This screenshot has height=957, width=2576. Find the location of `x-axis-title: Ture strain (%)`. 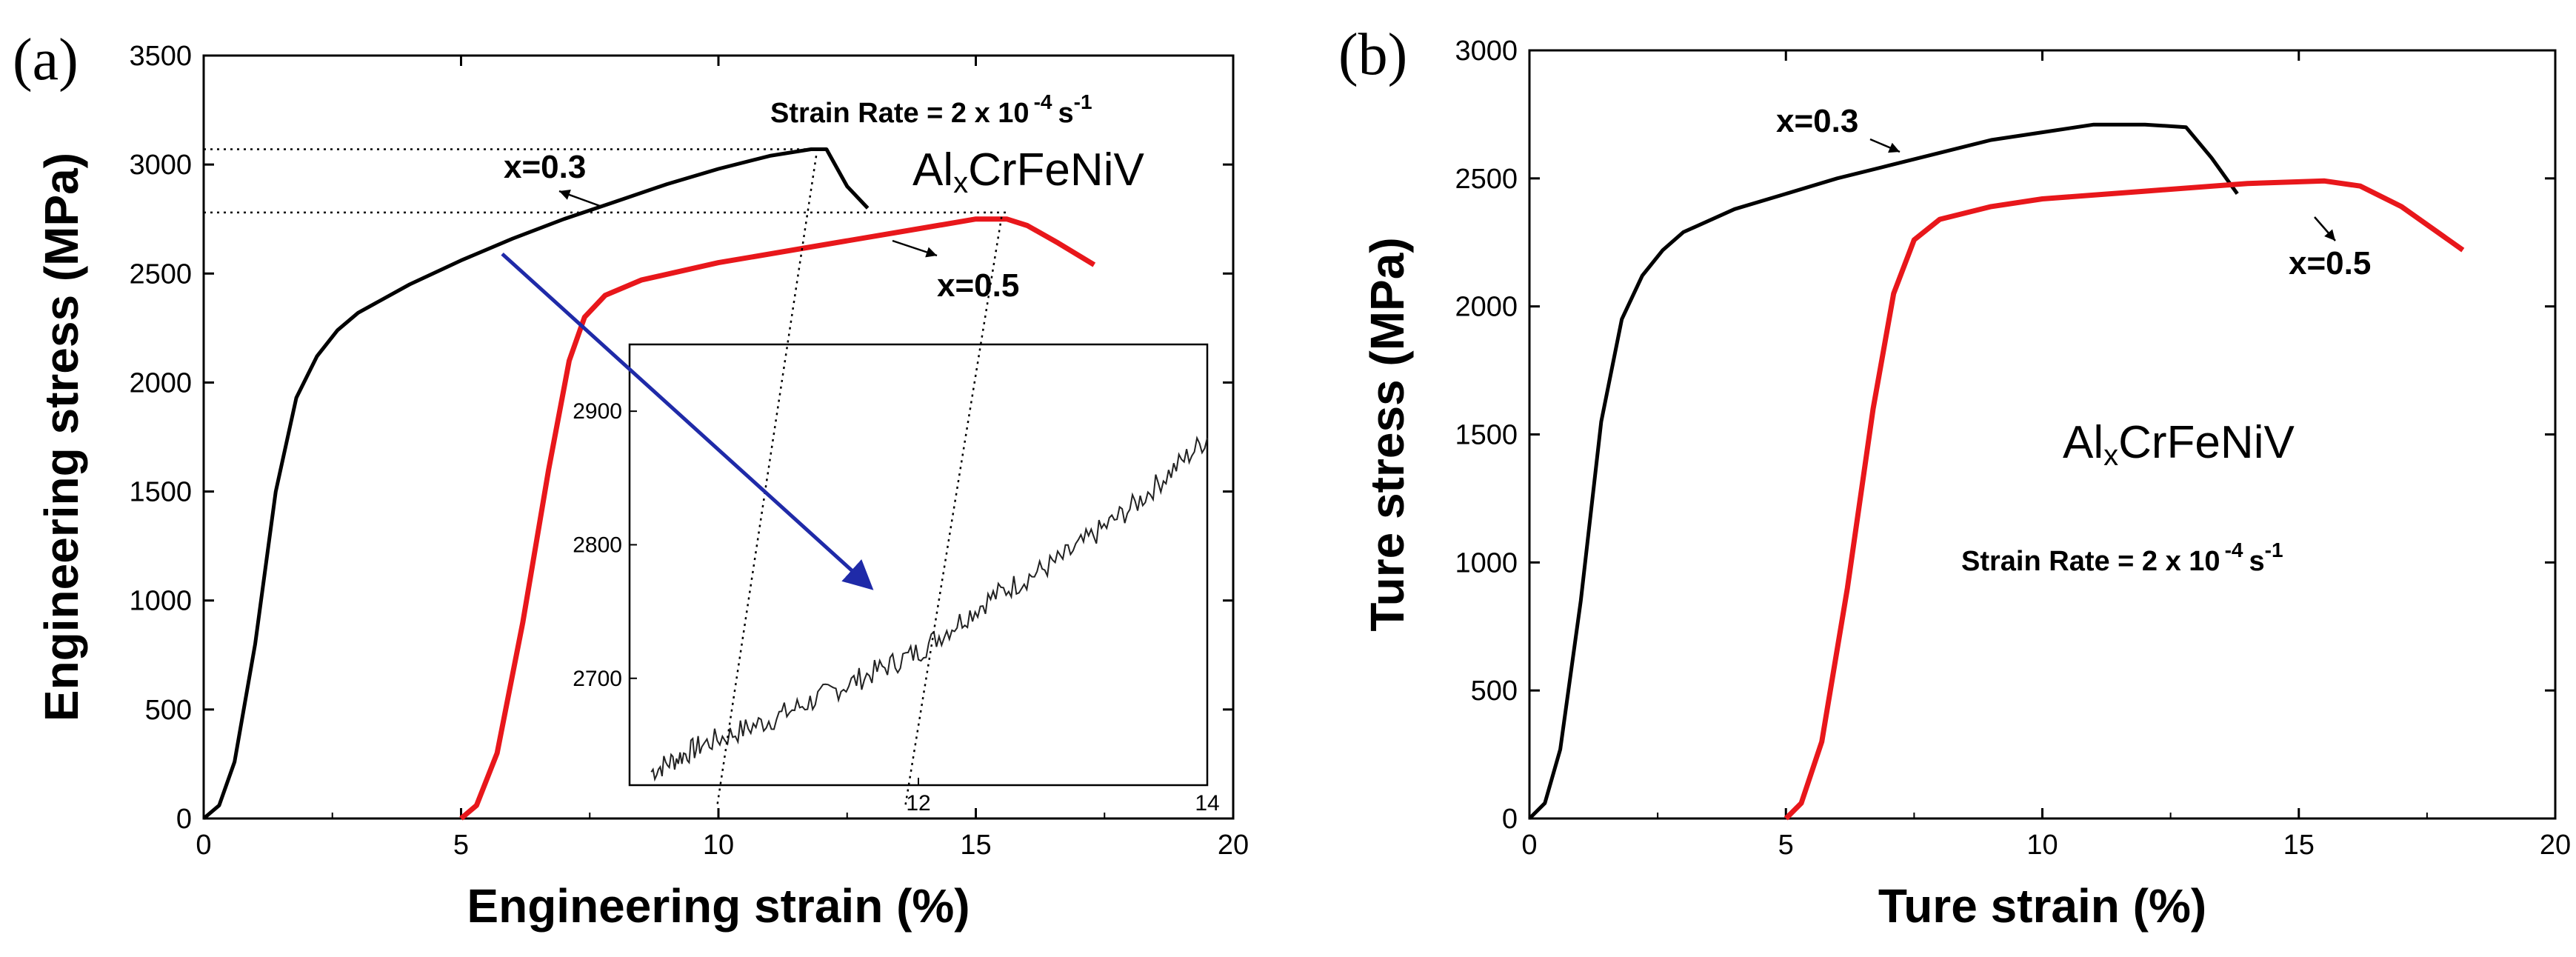

x-axis-title: Ture strain (%) is located at coordinates (2042, 906).